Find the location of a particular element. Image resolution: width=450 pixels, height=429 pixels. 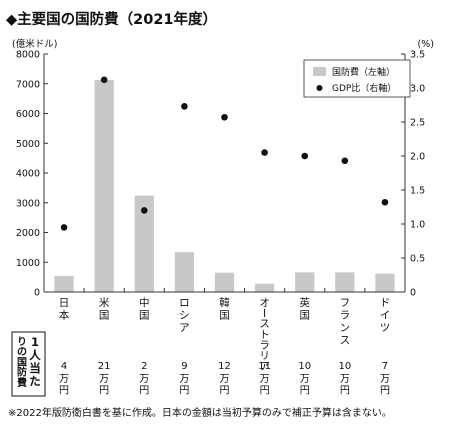

left-tick-label: 8000 is located at coordinates (28, 55).